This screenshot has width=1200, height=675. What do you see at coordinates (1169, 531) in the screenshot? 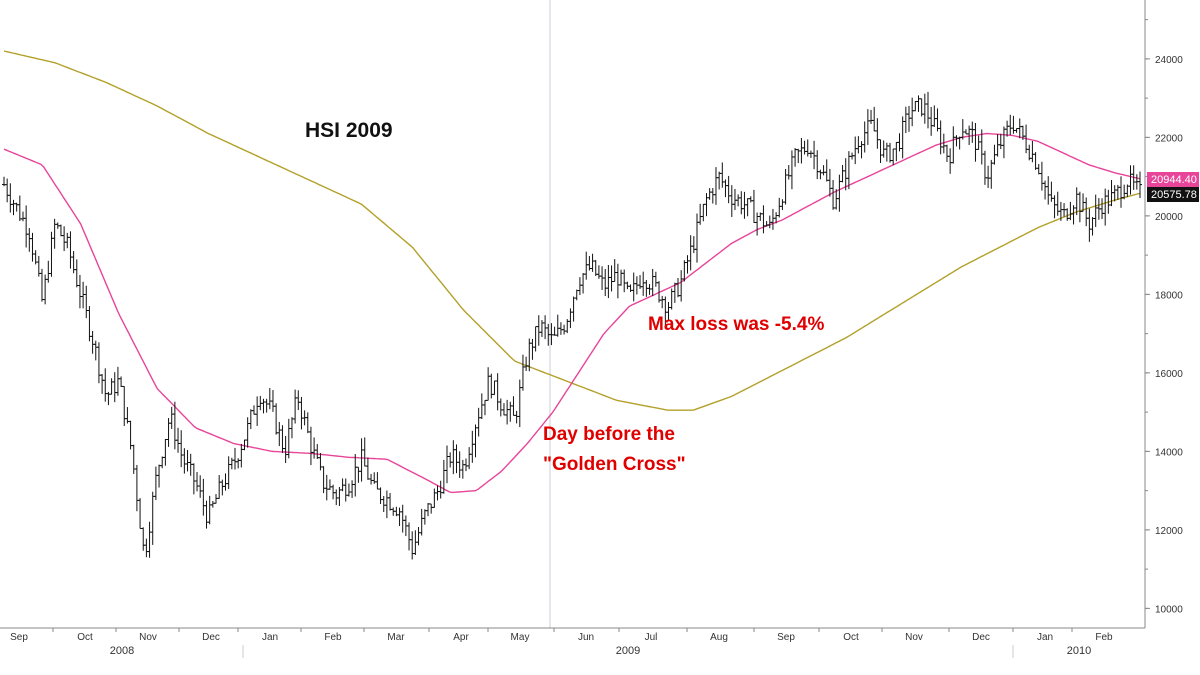
I see `y-tick-label: 12000` at bounding box center [1169, 531].